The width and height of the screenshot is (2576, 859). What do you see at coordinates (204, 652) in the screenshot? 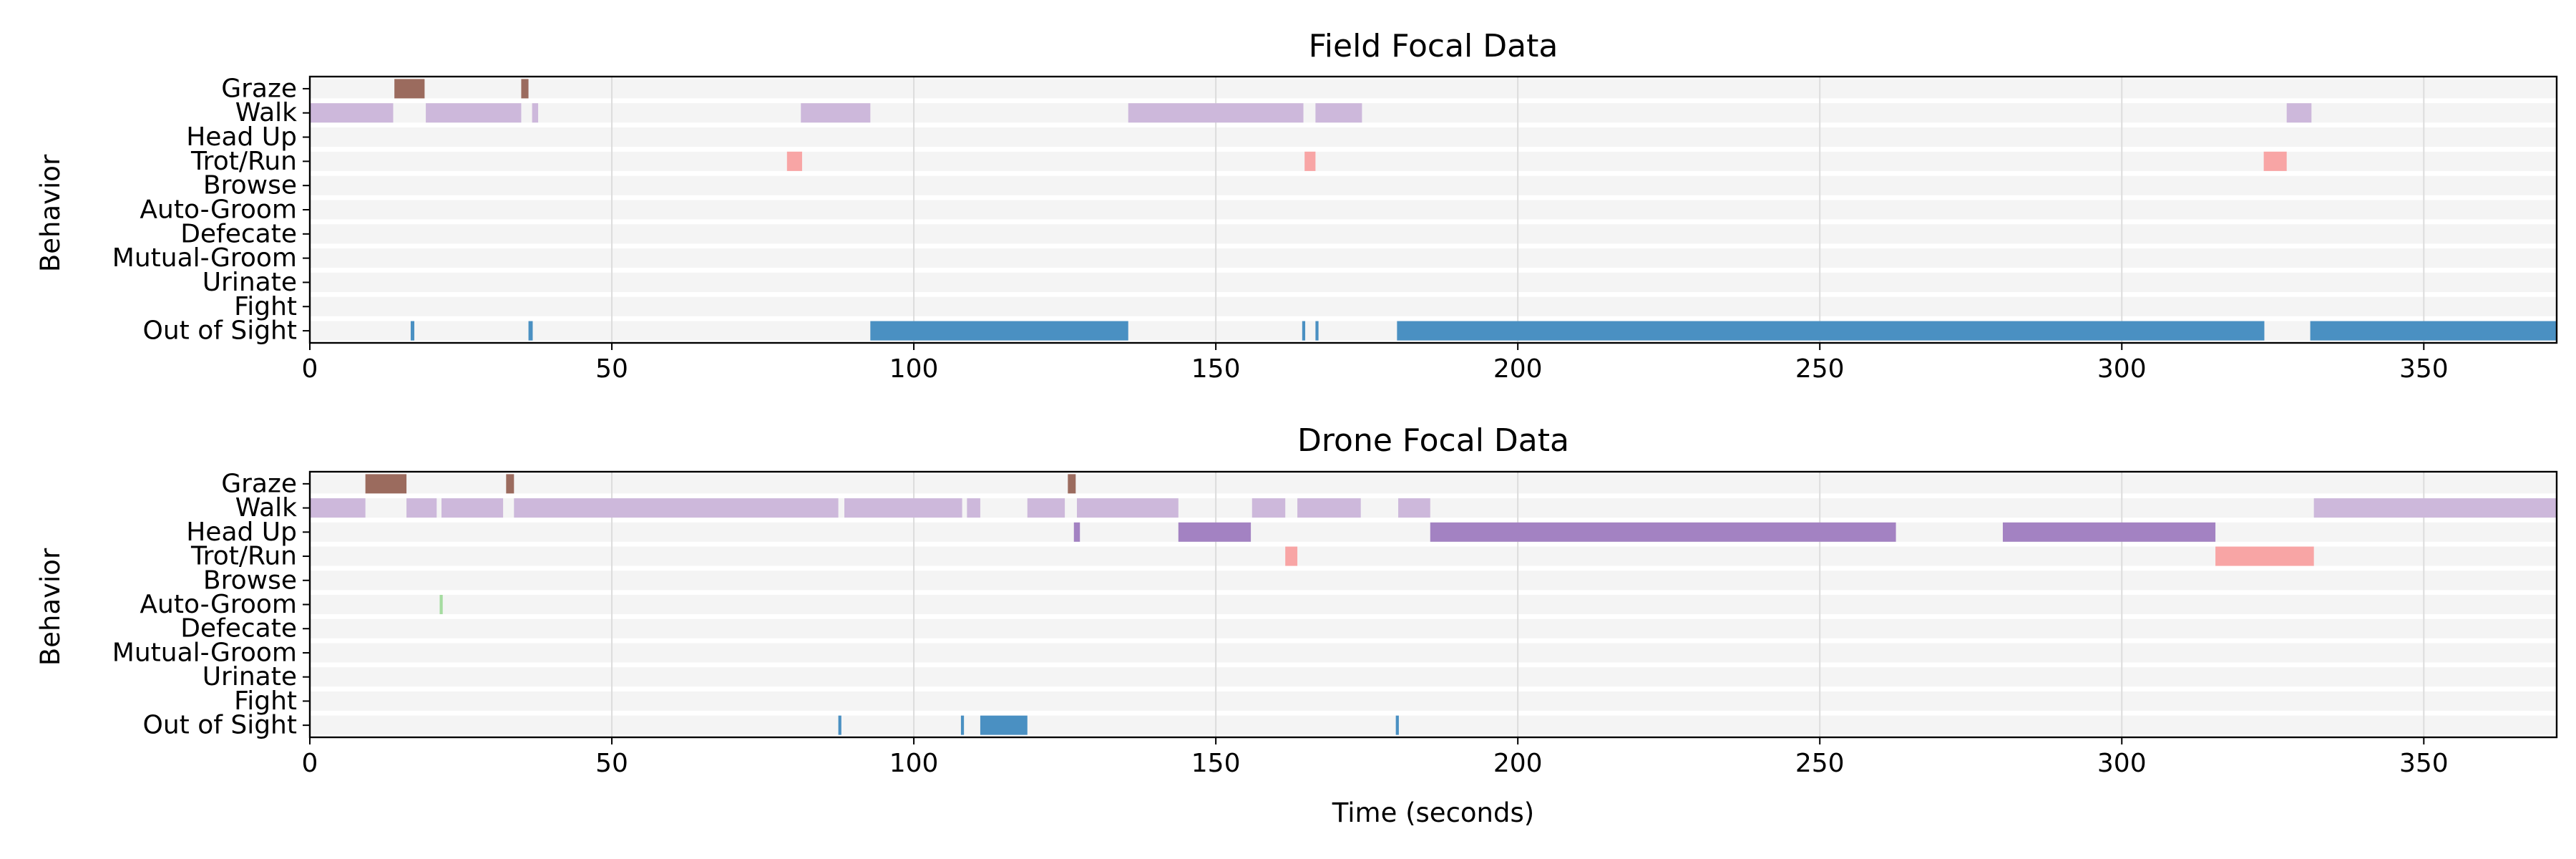
I see `y-tick-label-mutual-groom: Mutual-Groom` at bounding box center [204, 652].